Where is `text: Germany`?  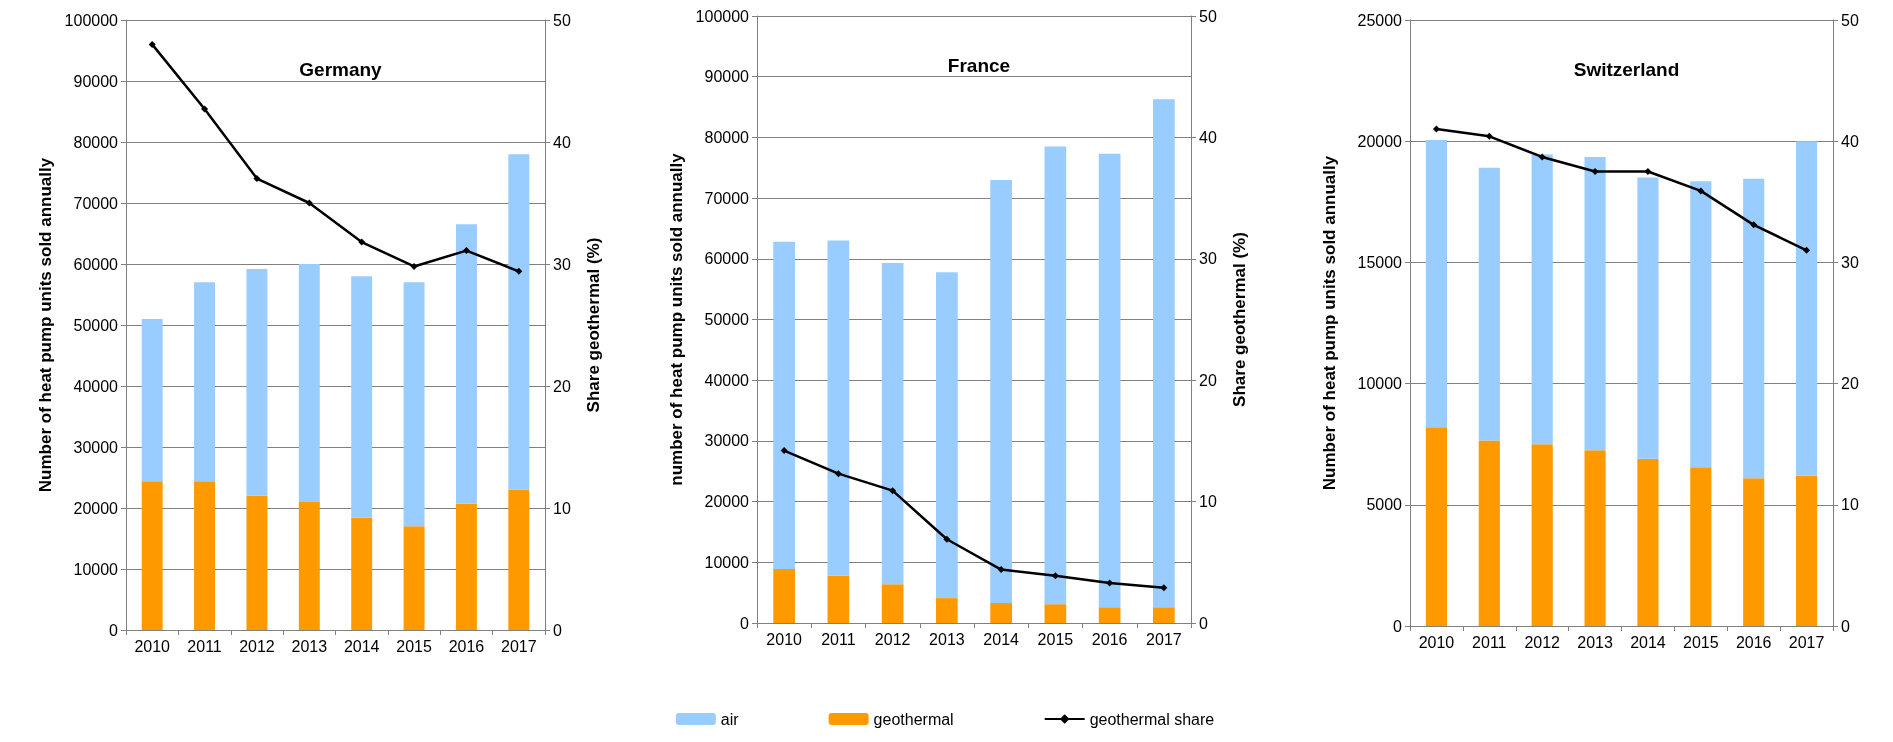
text: Germany is located at coordinates (341, 69).